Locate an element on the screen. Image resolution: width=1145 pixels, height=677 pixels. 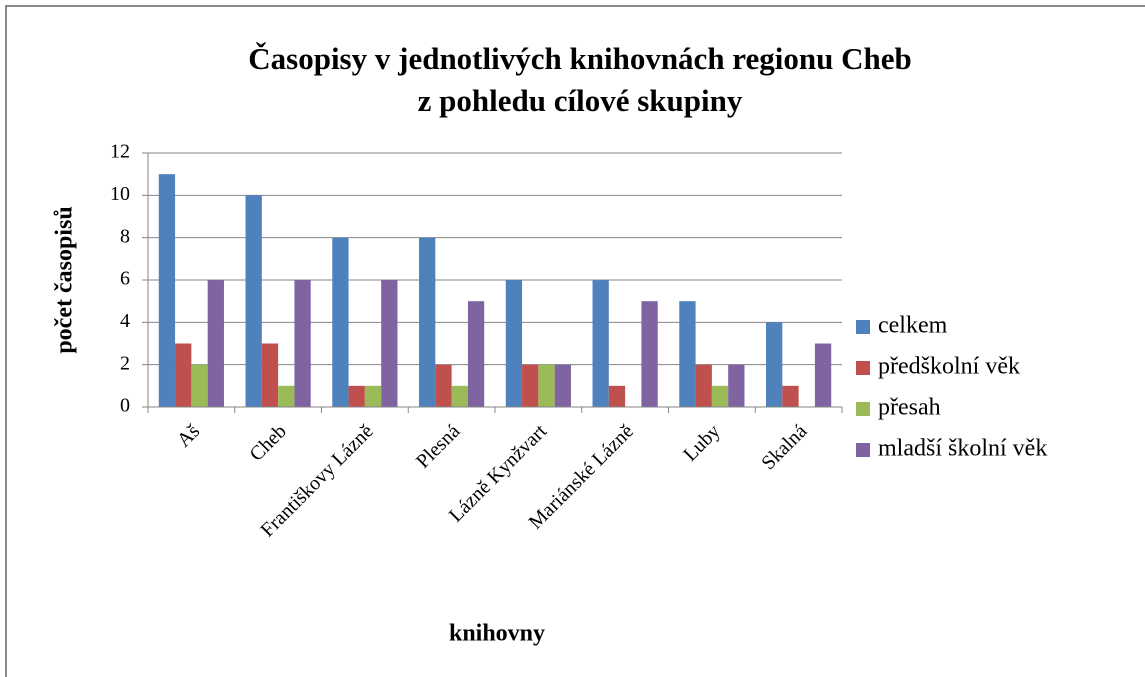
legend-label: mladší školní věk is located at coordinates (962, 449).